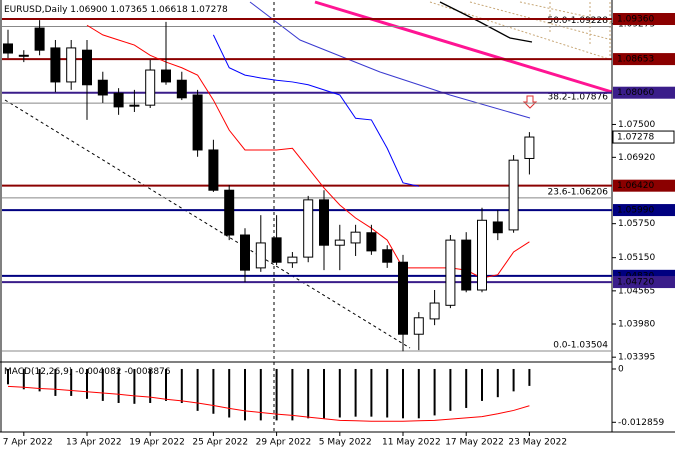 This screenshot has height=450, width=675. What do you see at coordinates (635, 283) in the screenshot?
I see `level-label: 1.04720` at bounding box center [635, 283].